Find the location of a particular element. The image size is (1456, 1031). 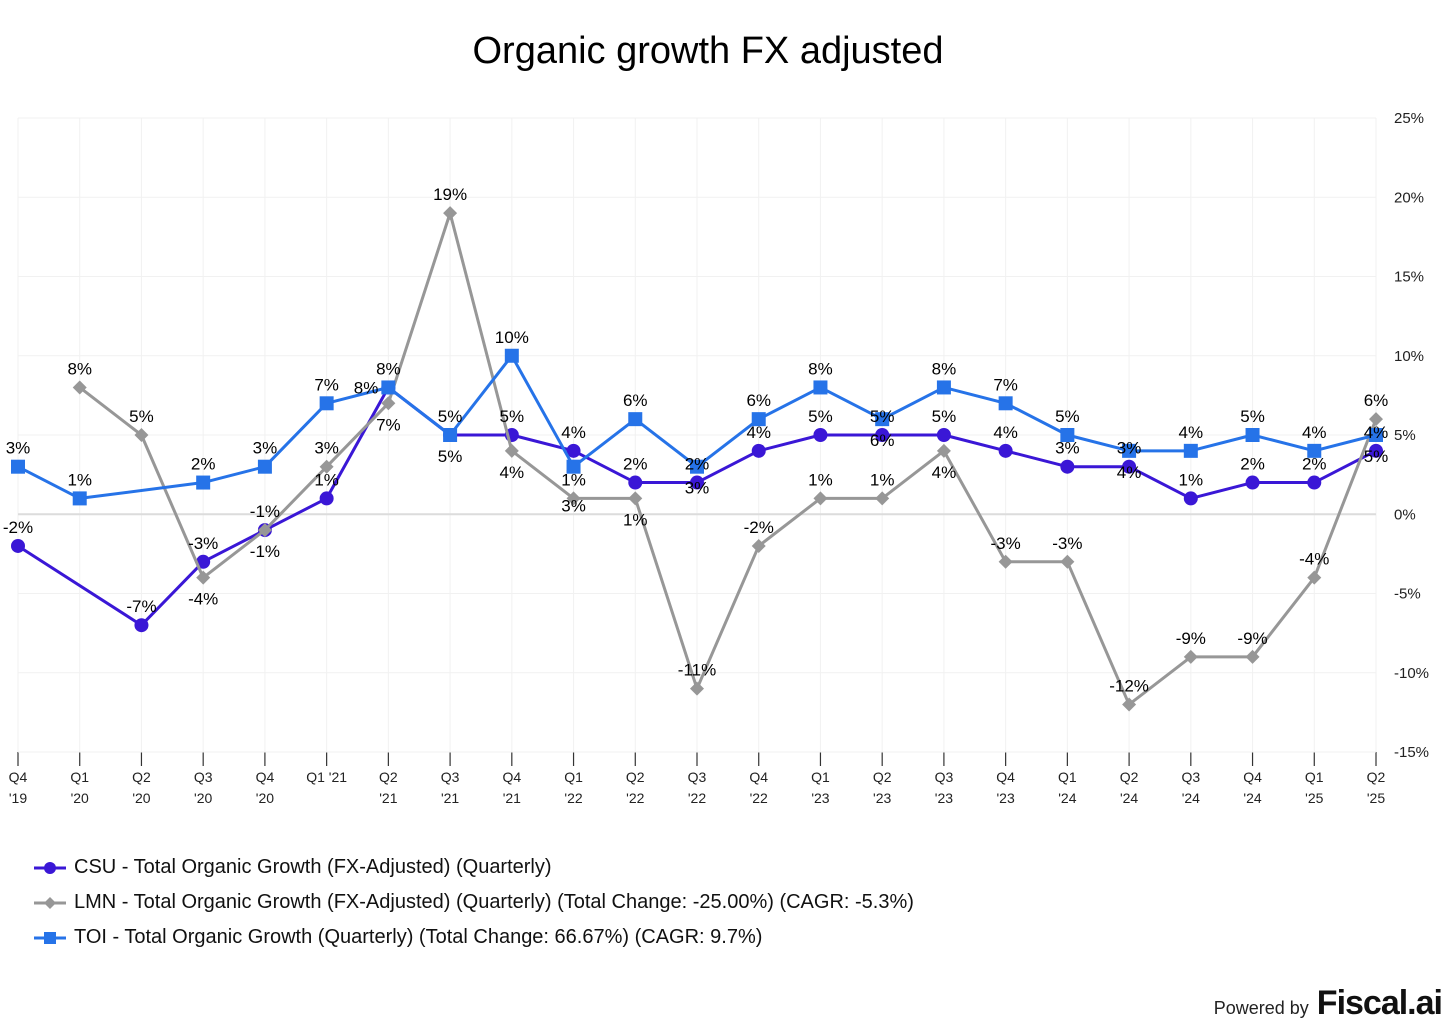

data-label: -7% is located at coordinates (141, 606).